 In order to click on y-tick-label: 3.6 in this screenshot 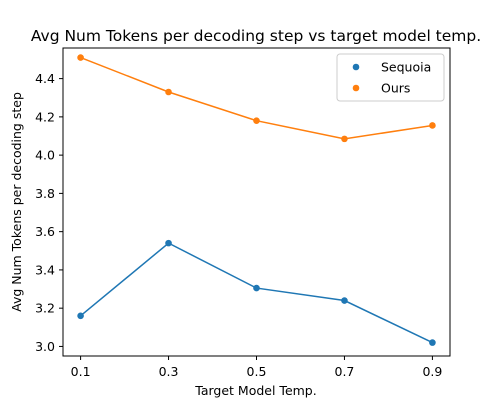, I will do `click(45, 231)`.